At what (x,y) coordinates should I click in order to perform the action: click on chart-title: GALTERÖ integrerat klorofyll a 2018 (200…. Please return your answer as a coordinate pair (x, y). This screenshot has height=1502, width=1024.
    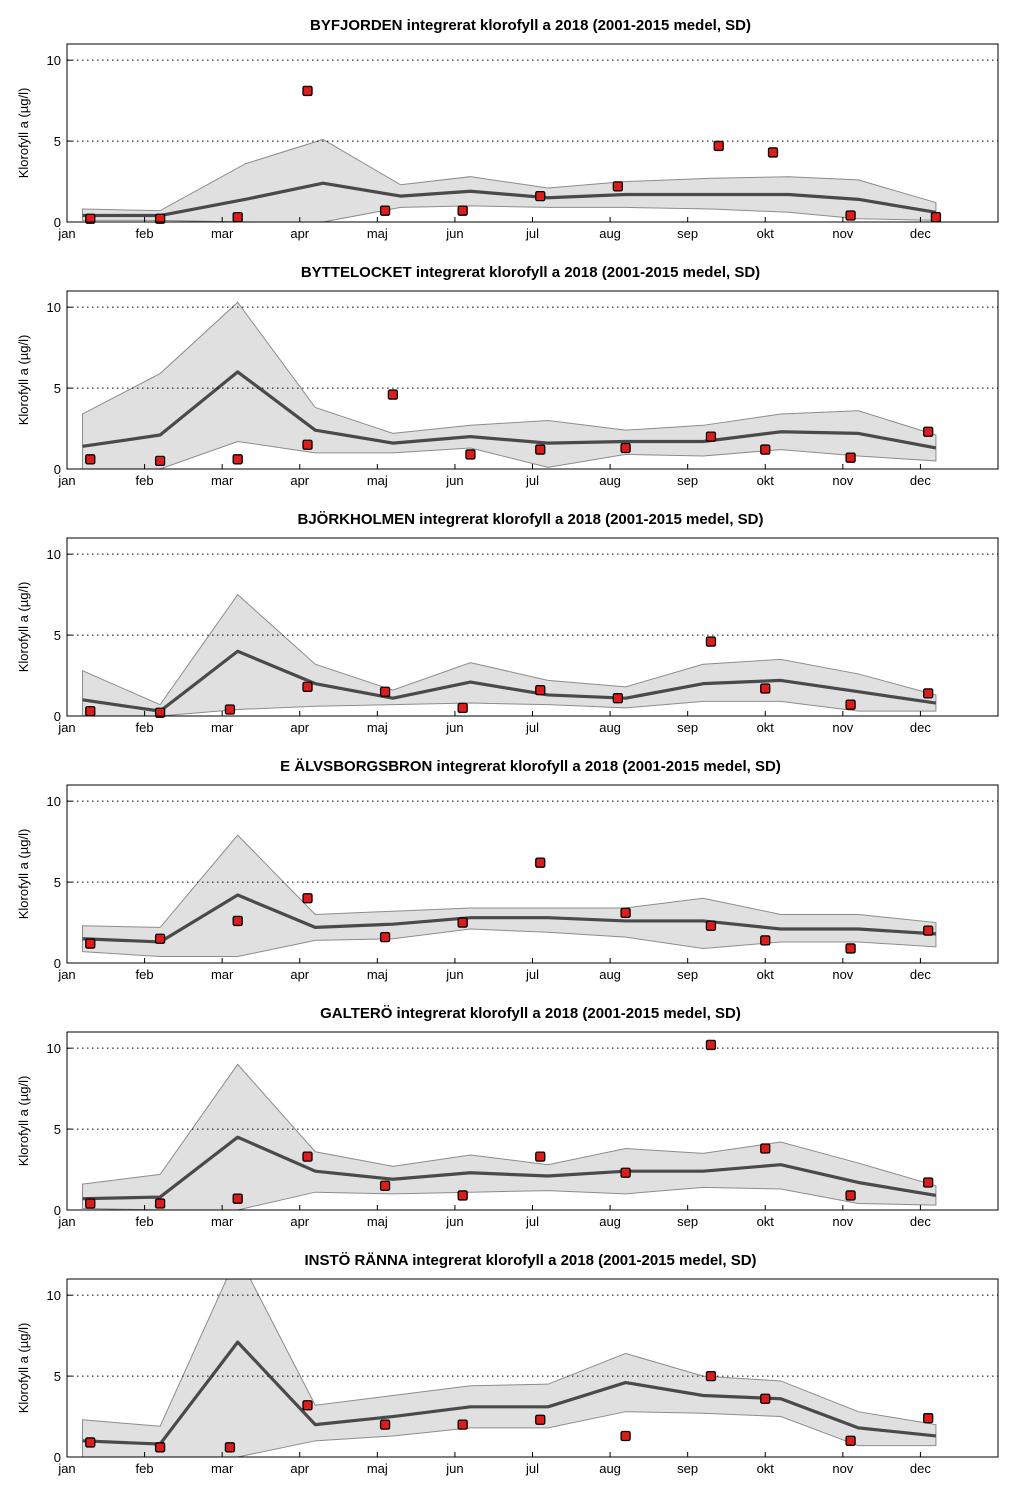
    Looking at the image, I should click on (530, 1013).